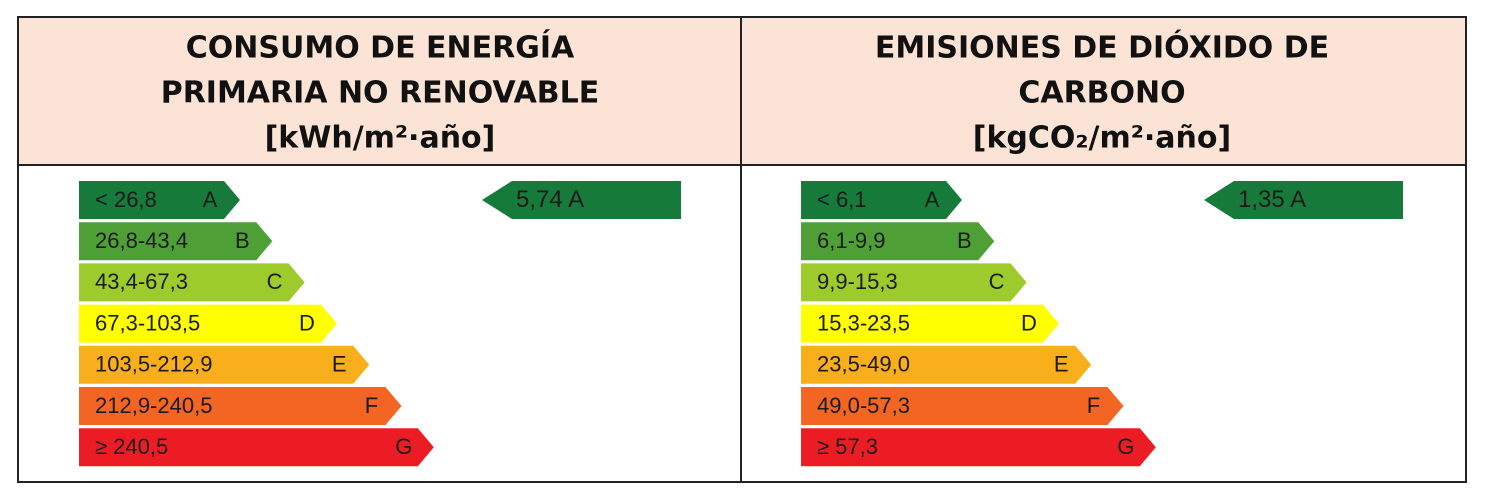 The image size is (1500, 496). What do you see at coordinates (1101, 93) in the screenshot?
I see `panel-title: CARBONO` at bounding box center [1101, 93].